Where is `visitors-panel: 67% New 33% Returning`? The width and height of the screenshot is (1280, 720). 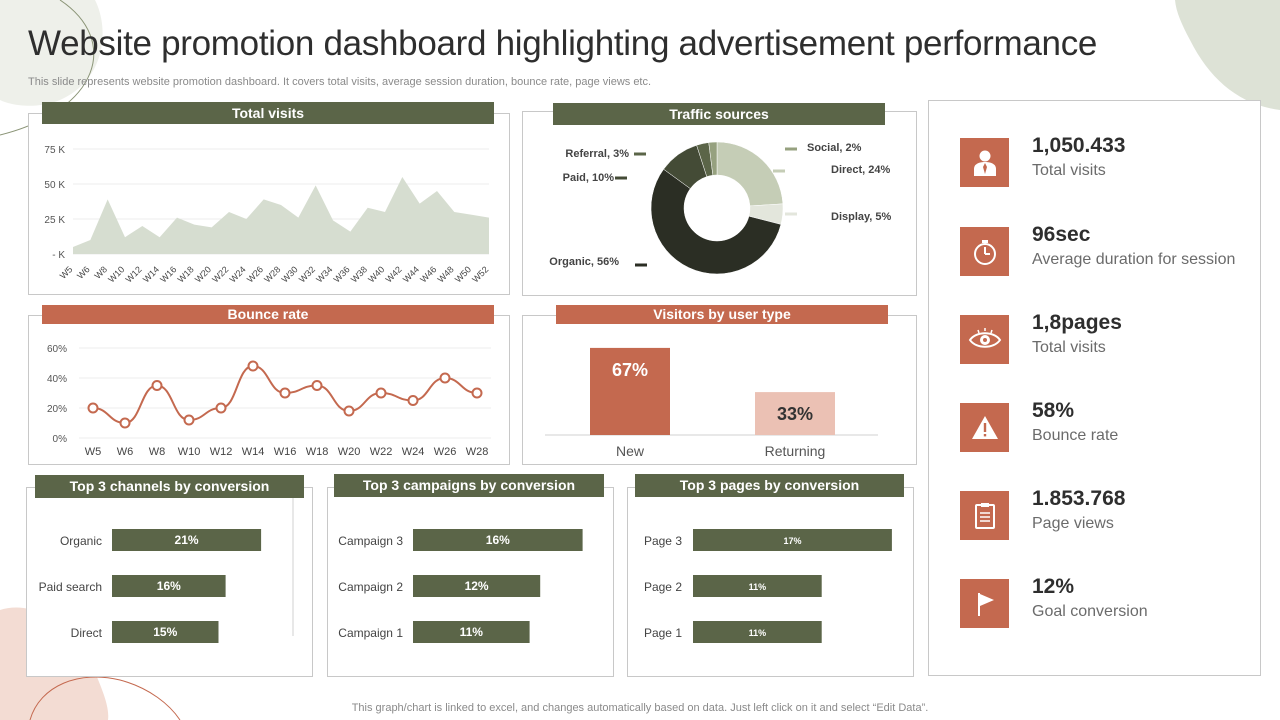 visitors-panel: 67% New 33% Returning is located at coordinates (719, 390).